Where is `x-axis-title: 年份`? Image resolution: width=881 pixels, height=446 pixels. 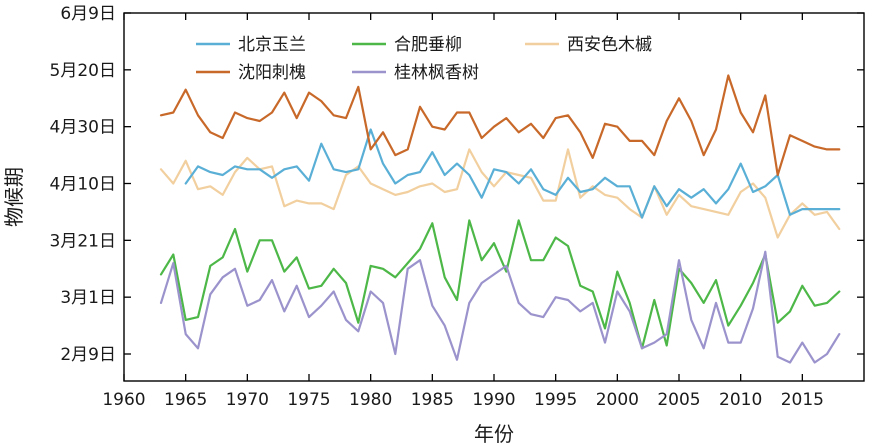 x-axis-title: 年份 is located at coordinates (494, 434).